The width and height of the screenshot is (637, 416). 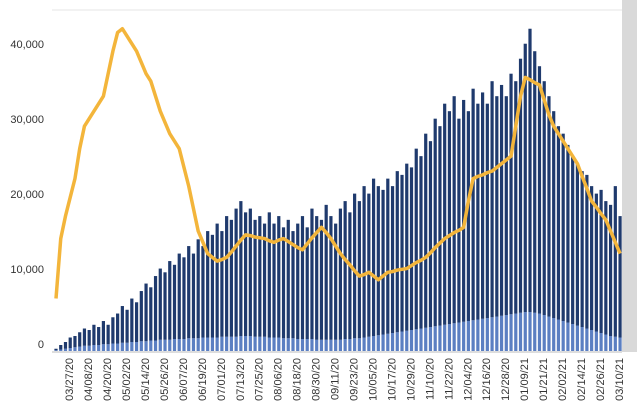 I want to click on y-tick-label: 10,000, so click(x=27, y=270).